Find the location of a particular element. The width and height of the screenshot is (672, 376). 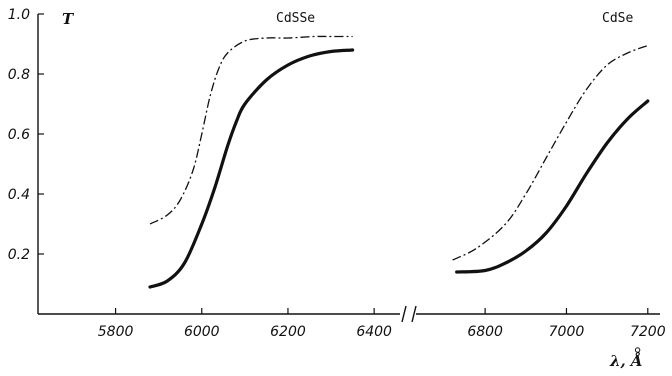

x-tick-label: 6800 is located at coordinates (485, 332).